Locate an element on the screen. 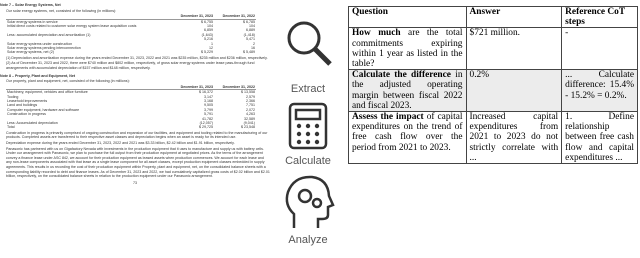 This screenshot has width=640, height=258. cell: (12,057) is located at coordinates (206, 123).